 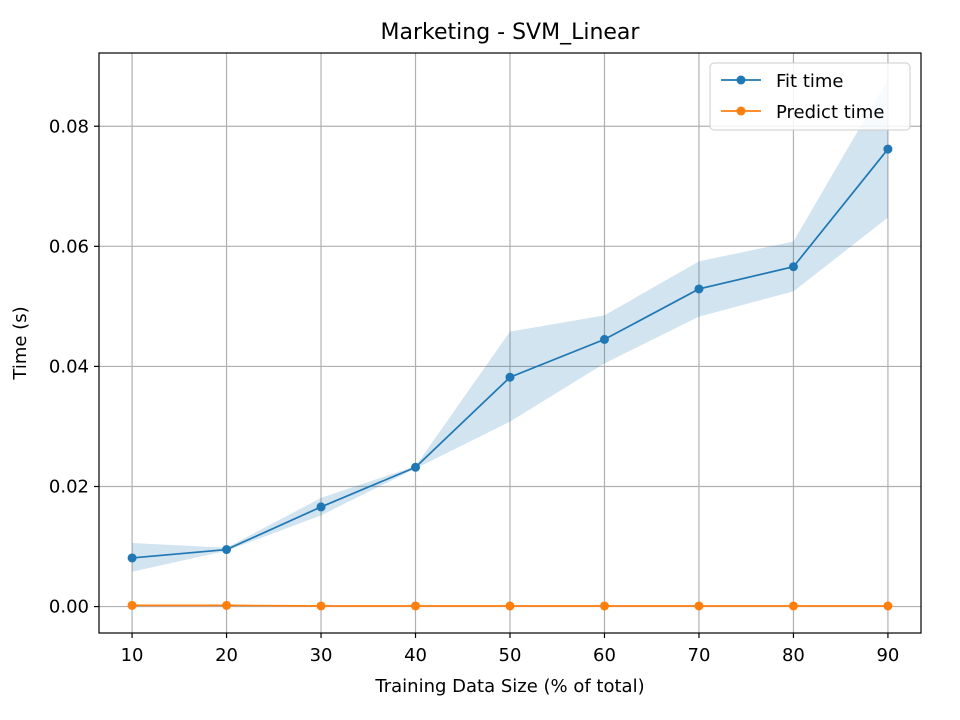 What do you see at coordinates (509, 686) in the screenshot?
I see `x-axis-label: Training Data Size (% of total)` at bounding box center [509, 686].